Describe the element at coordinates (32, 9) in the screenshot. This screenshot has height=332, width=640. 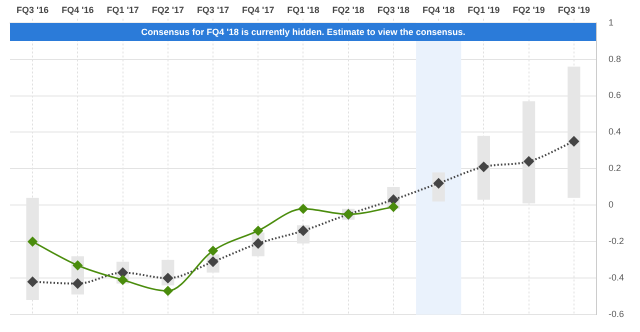
I see `x-tick-label: FQ3 '16` at that location.